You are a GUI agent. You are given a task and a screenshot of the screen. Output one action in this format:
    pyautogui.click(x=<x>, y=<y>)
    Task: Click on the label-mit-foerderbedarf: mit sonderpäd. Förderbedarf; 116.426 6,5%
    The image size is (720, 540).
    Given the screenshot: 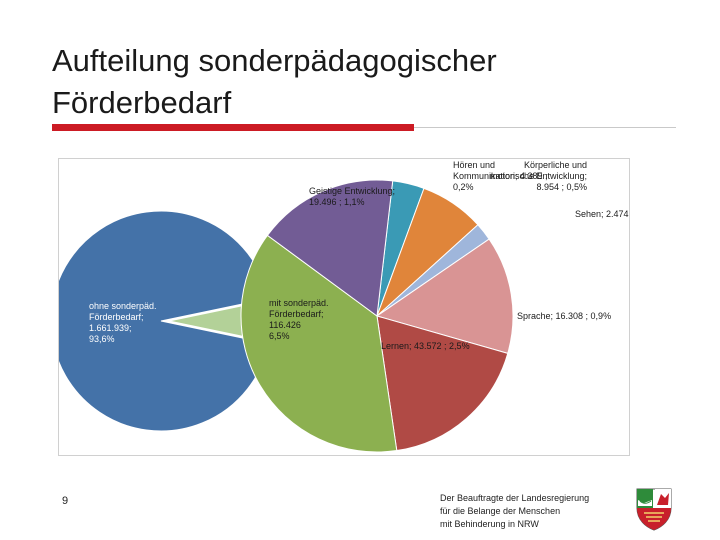 What is the action you would take?
    pyautogui.click(x=299, y=319)
    